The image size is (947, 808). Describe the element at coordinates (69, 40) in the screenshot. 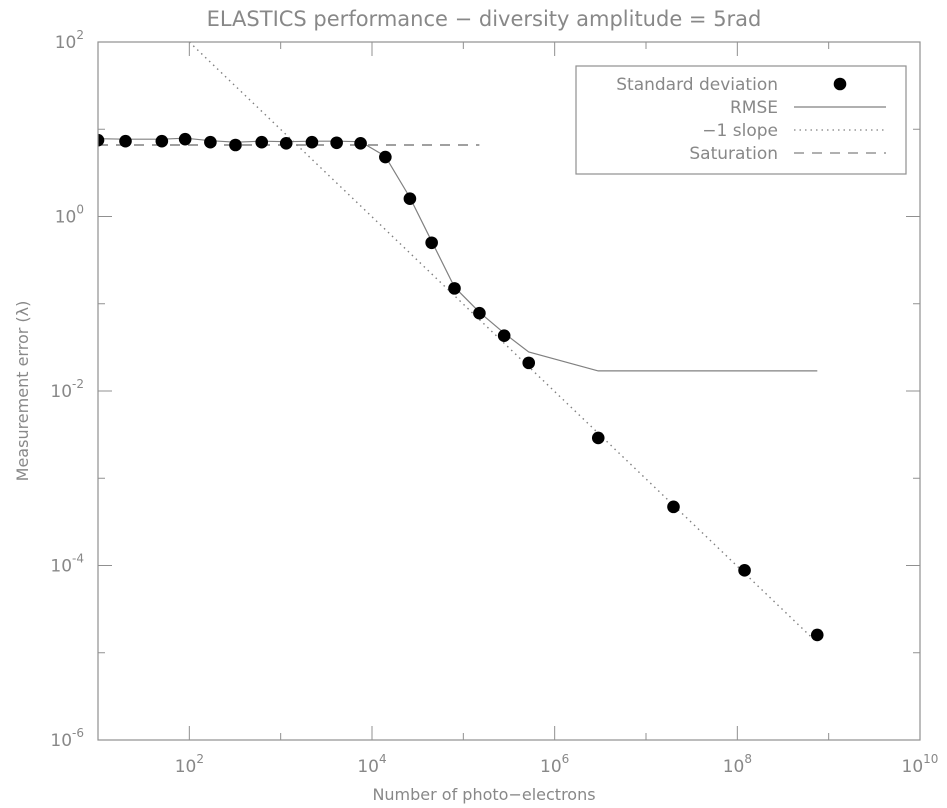

I see `y-tick-label: 10²` at that location.